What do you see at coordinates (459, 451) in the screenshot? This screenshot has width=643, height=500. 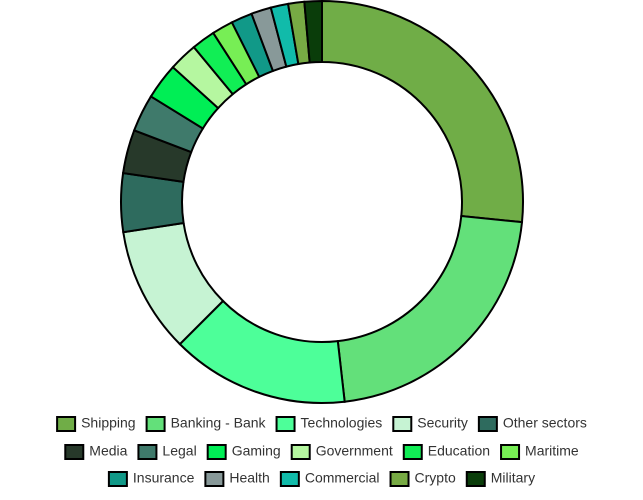 I see `legend-label: Education` at bounding box center [459, 451].